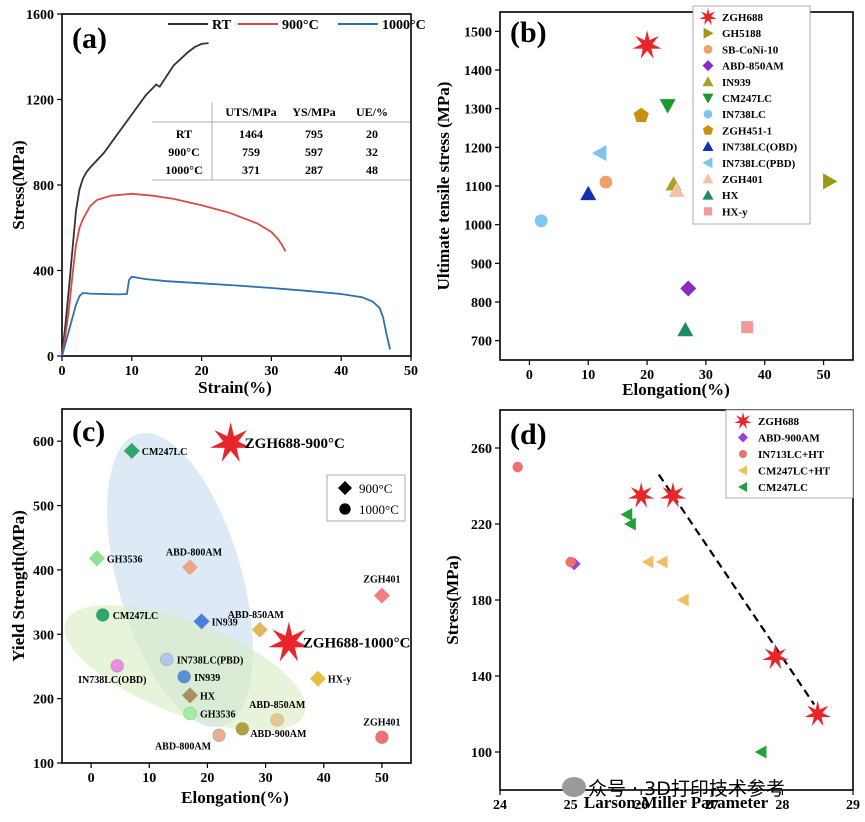 This screenshot has width=865, height=822. Describe the element at coordinates (478, 226) in the screenshot. I see `y-tick-label: 1000` at that location.